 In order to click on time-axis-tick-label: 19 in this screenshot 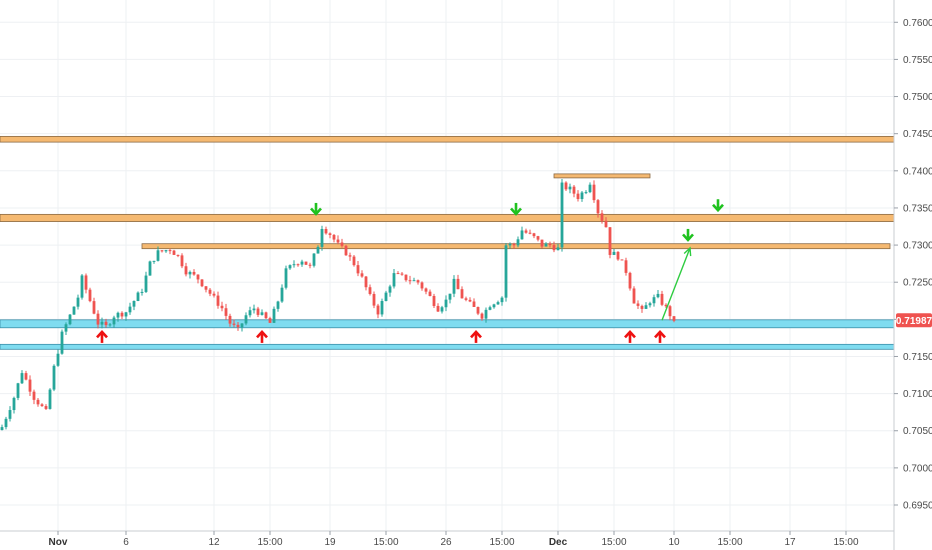, I will do `click(330, 542)`.